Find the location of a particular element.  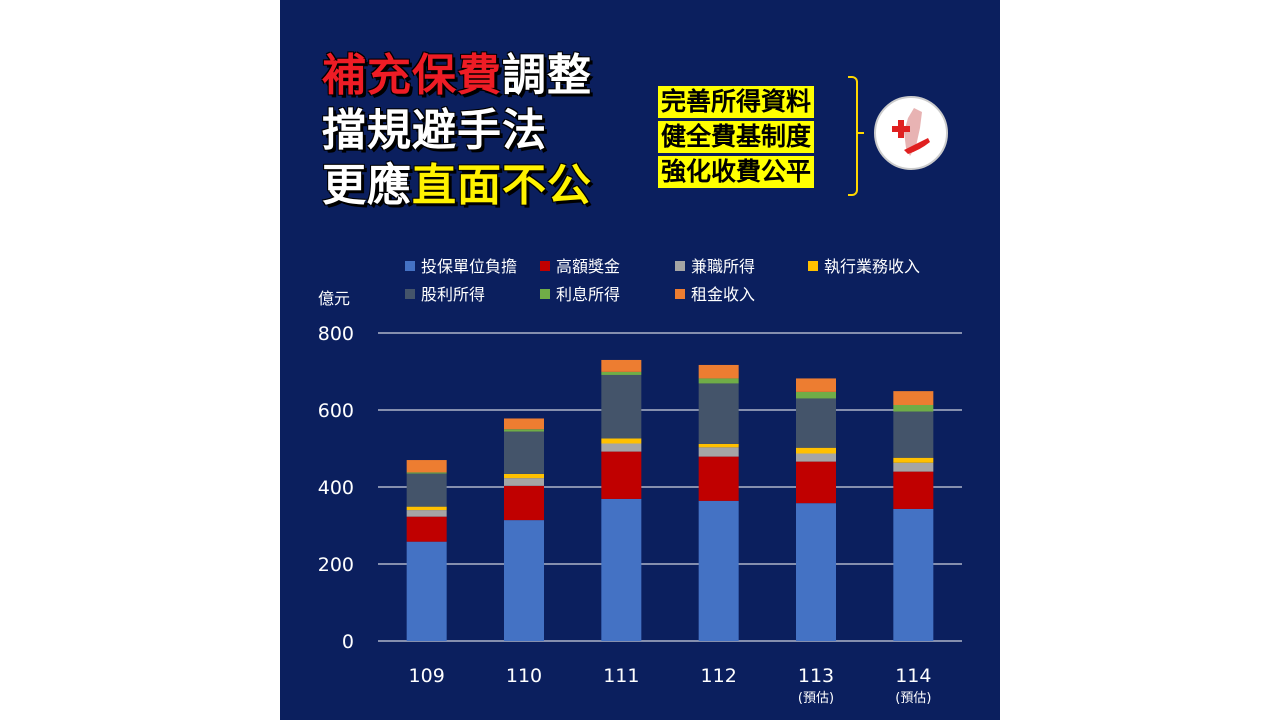

bracket-decoration is located at coordinates (853, 136).